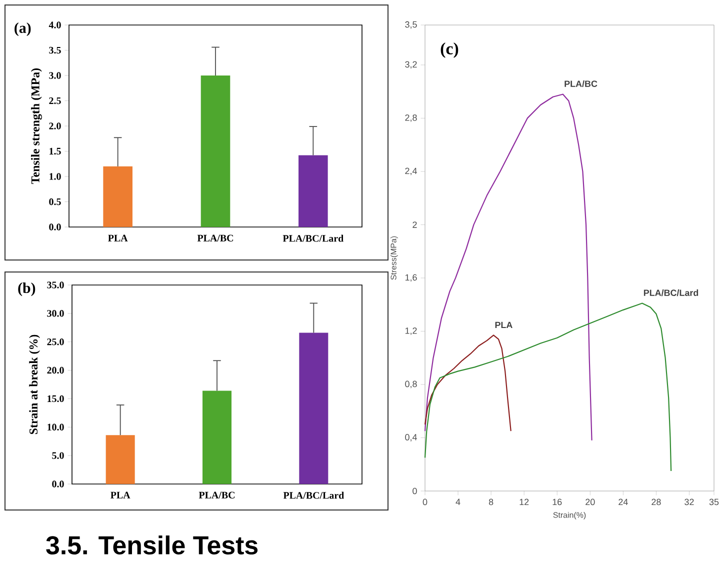  Describe the element at coordinates (55, 100) in the screenshot. I see `y-tick-label: 2.5` at that location.